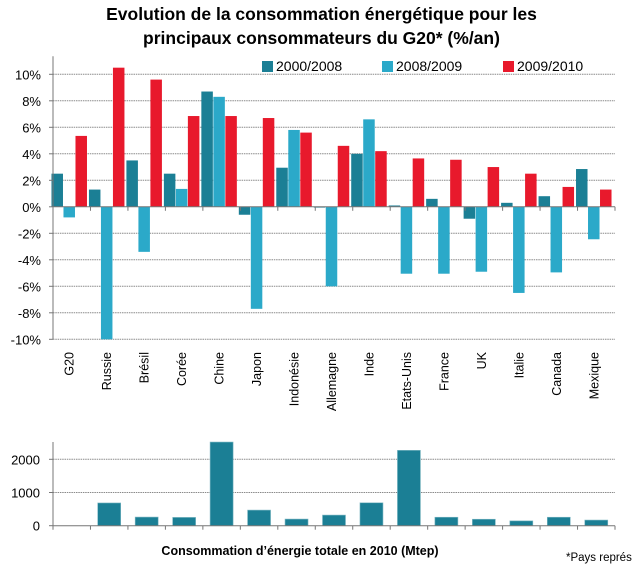 The width and height of the screenshot is (643, 568). What do you see at coordinates (282, 187) in the screenshot?
I see `bar-2000-2008-indonesie` at bounding box center [282, 187].